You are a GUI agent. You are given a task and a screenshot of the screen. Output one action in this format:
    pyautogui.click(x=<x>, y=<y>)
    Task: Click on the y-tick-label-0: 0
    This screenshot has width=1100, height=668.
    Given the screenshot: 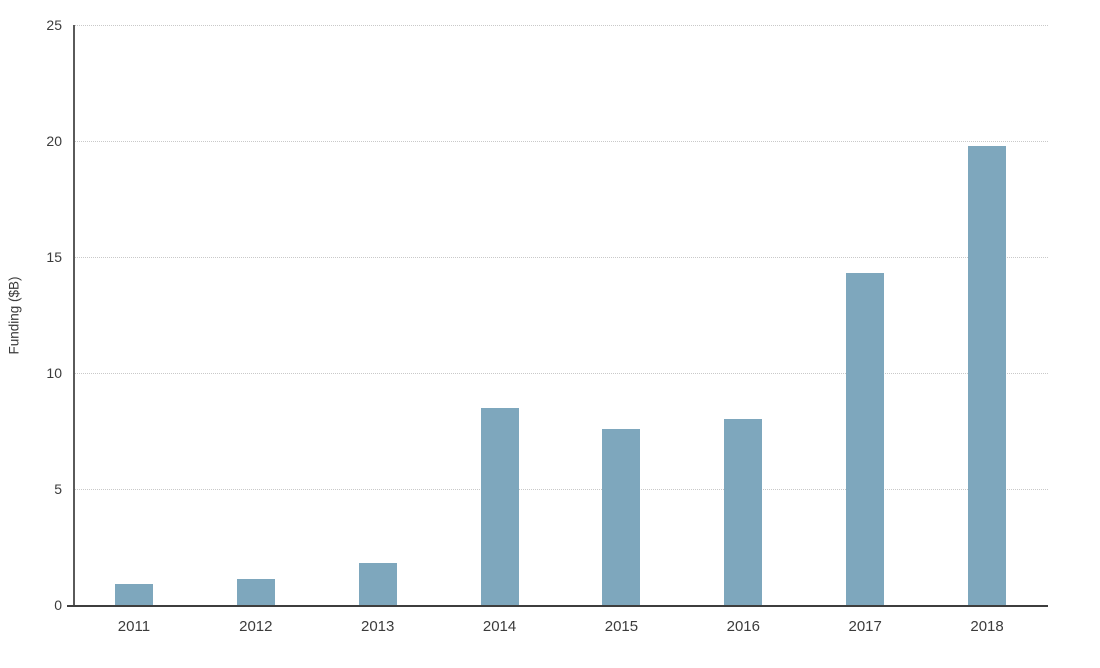 What is the action you would take?
    pyautogui.click(x=58, y=605)
    